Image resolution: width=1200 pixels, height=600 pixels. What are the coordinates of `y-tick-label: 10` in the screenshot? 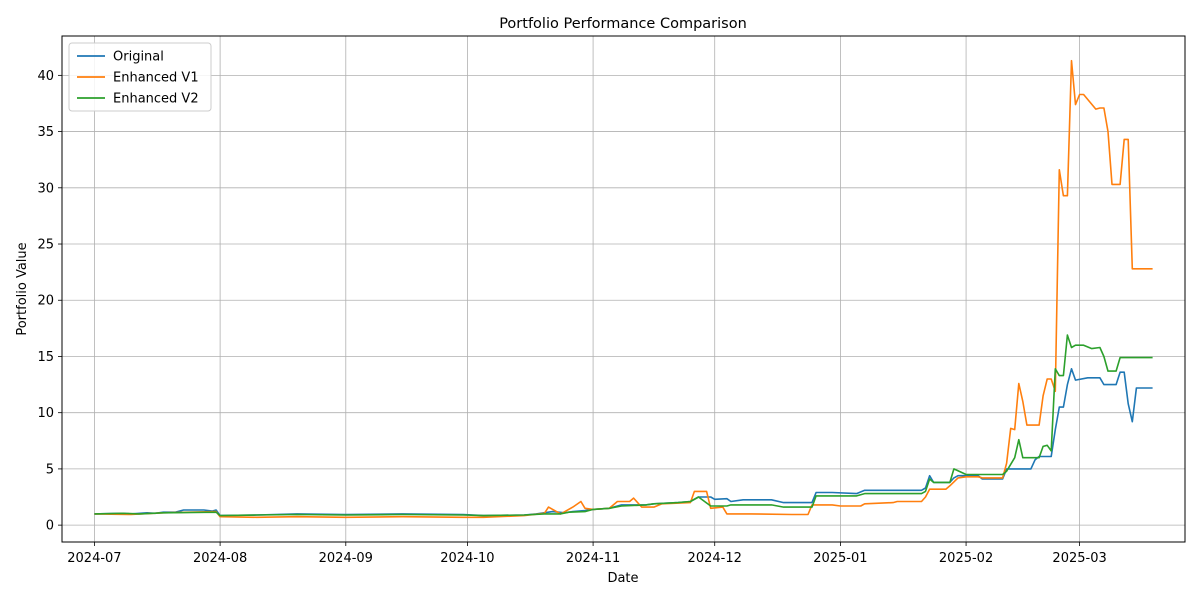 It's located at (45, 413).